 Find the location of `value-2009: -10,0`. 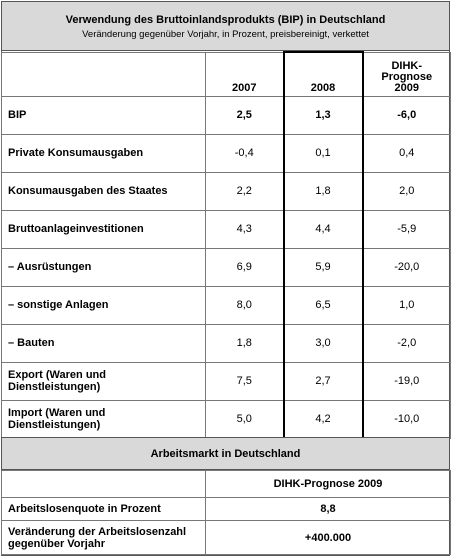

value-2009: -10,0 is located at coordinates (406, 419).